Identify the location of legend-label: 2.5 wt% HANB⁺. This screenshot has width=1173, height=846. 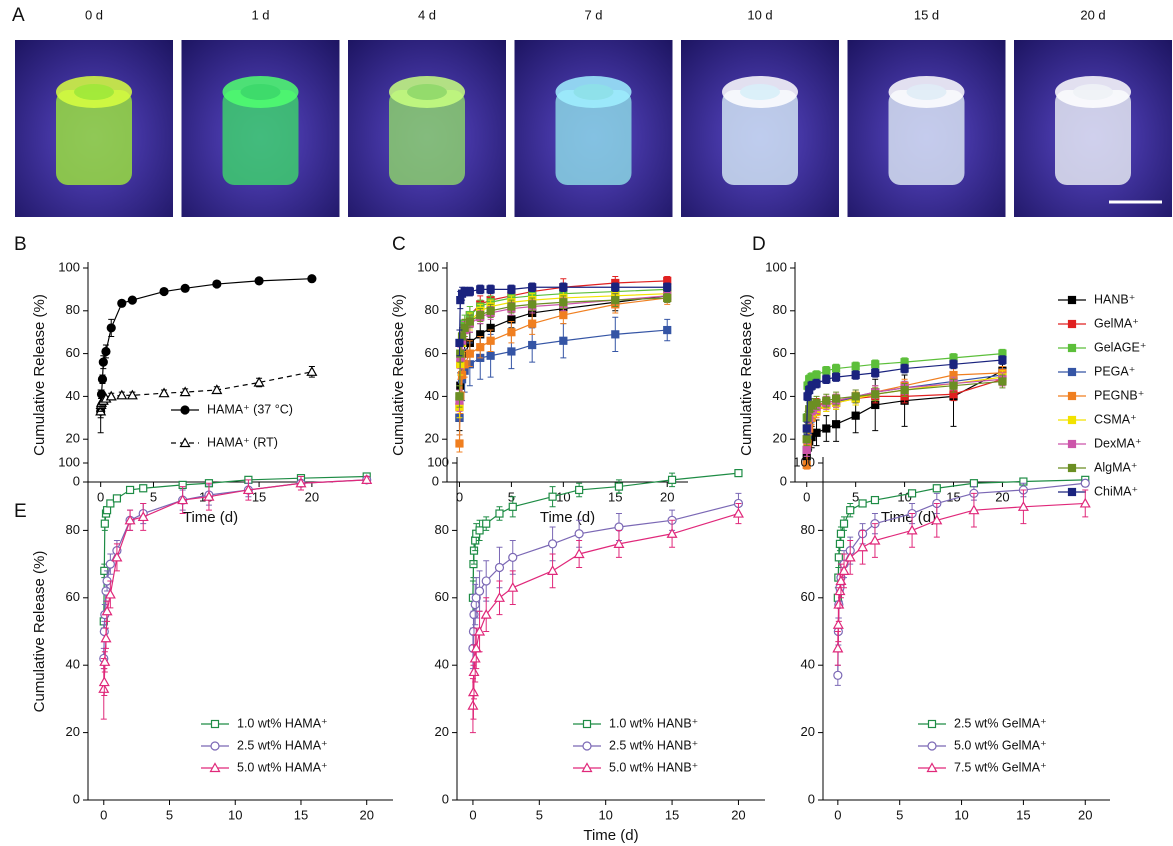
(653, 745).